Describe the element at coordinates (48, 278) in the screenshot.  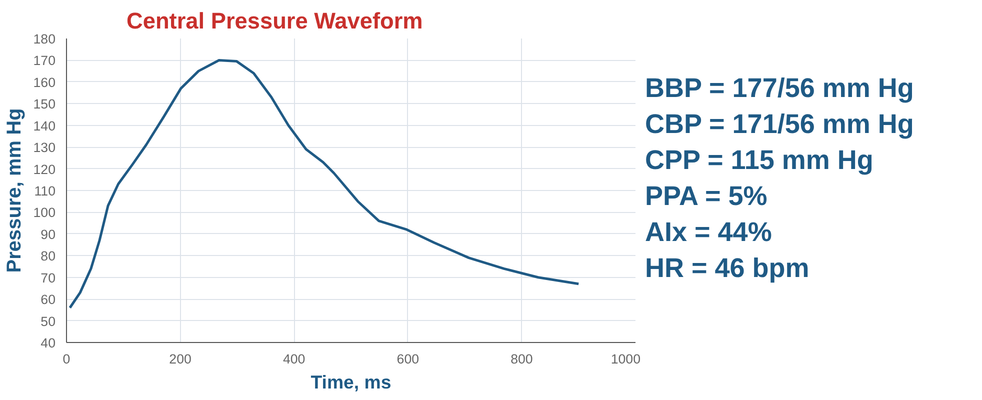
I see `y-tick-label: 70` at that location.